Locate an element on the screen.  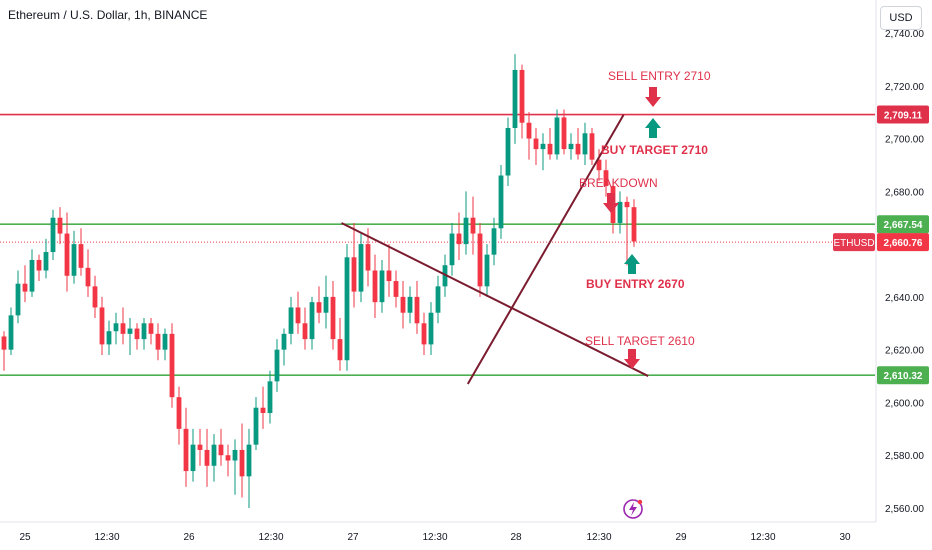
lightning-icon-ring is located at coordinates (633, 509).